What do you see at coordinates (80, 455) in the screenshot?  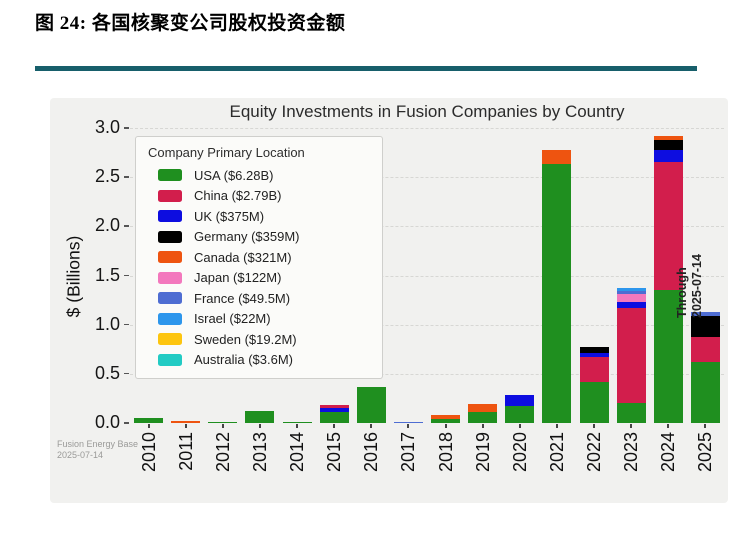 I see `source-line2: 2025-07-14` at bounding box center [80, 455].